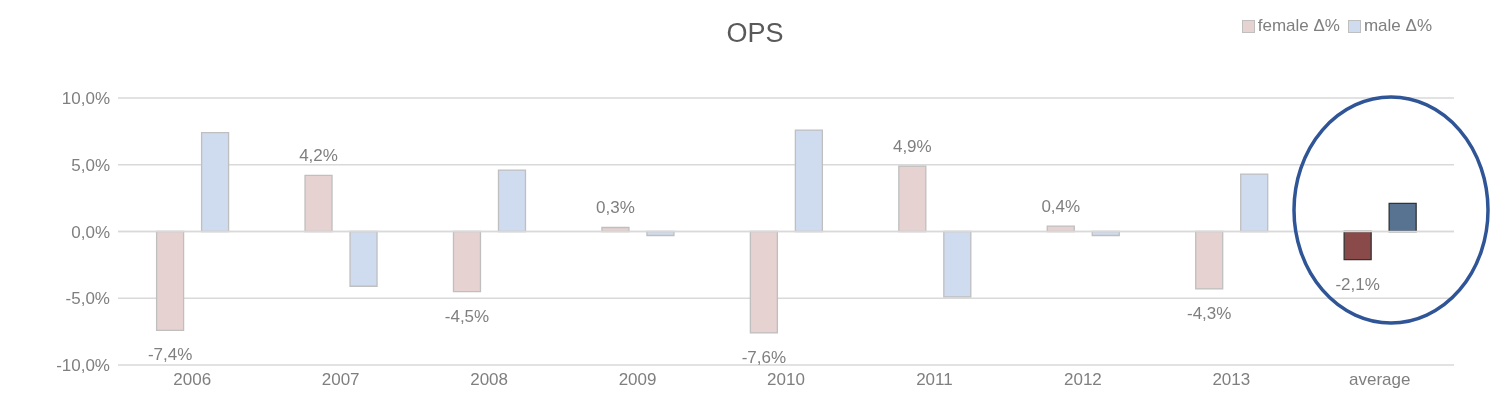  Describe the element at coordinates (1082, 380) in the screenshot. I see `x-tick-label: 2012` at that location.